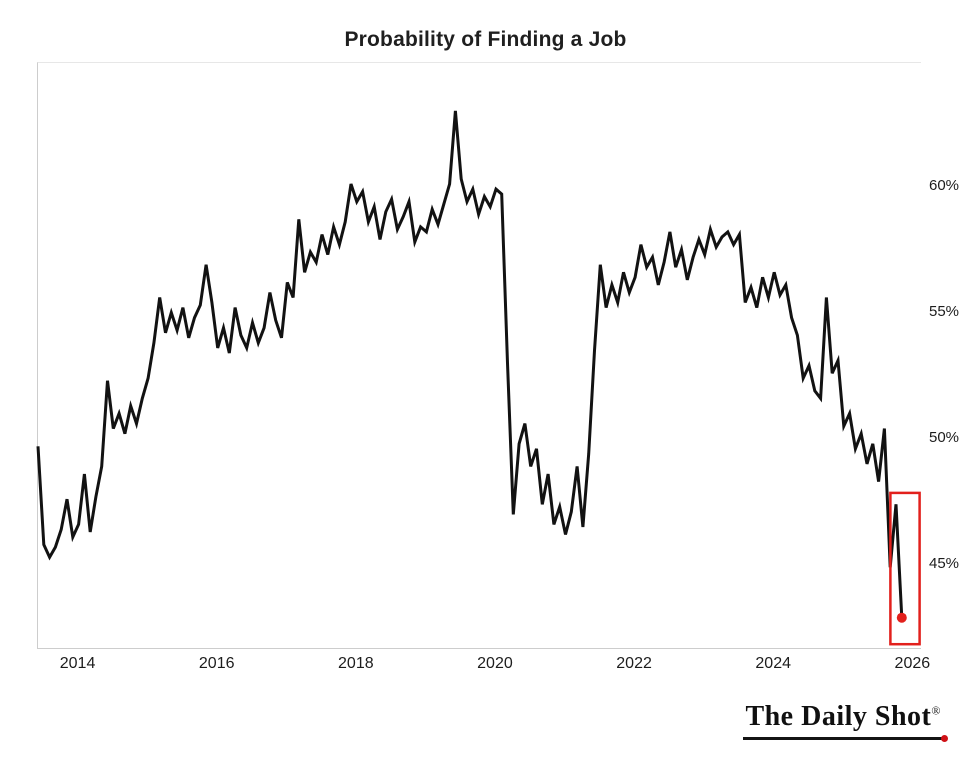  What do you see at coordinates (905, 568) in the screenshot?
I see `highlight-box` at bounding box center [905, 568].